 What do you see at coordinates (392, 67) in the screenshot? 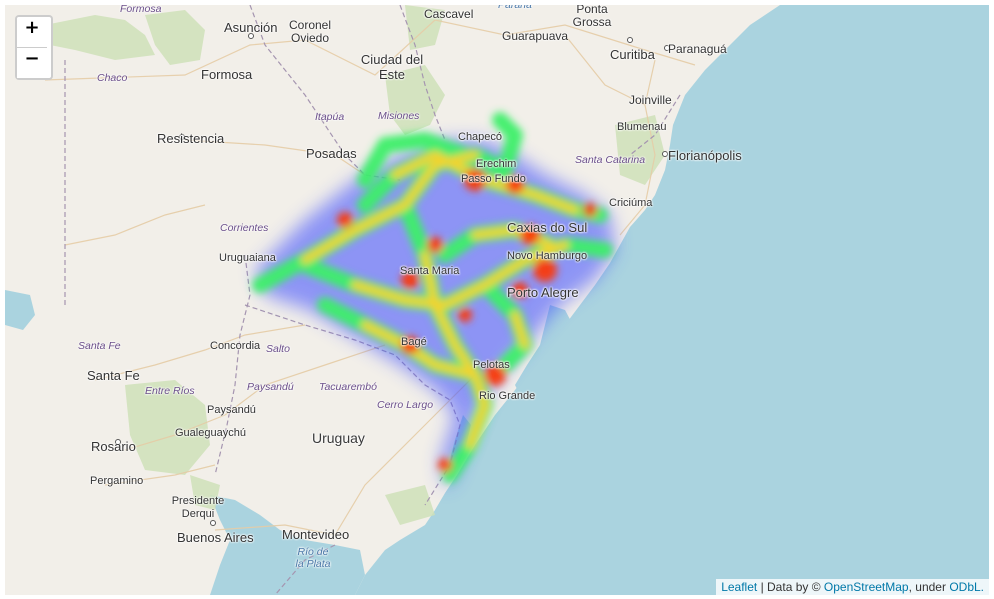
I see `city-label-ciudad-del-este: Ciudad del Este` at bounding box center [392, 67].